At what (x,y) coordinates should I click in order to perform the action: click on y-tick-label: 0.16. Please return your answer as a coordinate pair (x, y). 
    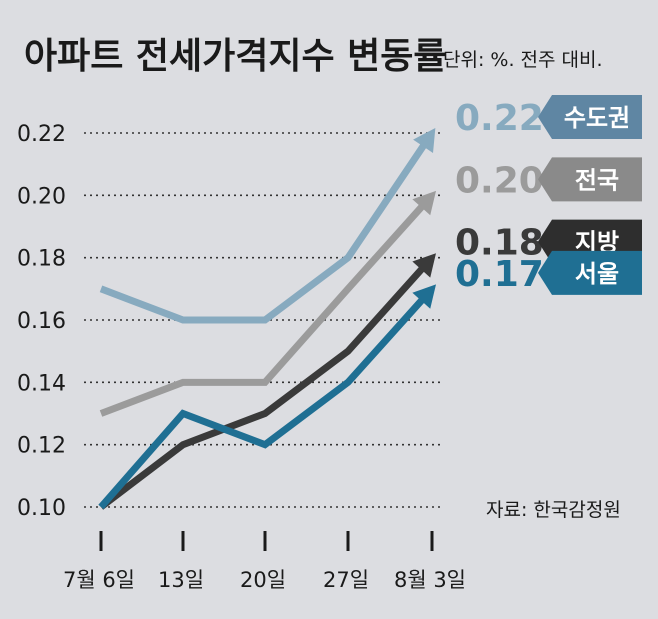
    Looking at the image, I should click on (41, 321).